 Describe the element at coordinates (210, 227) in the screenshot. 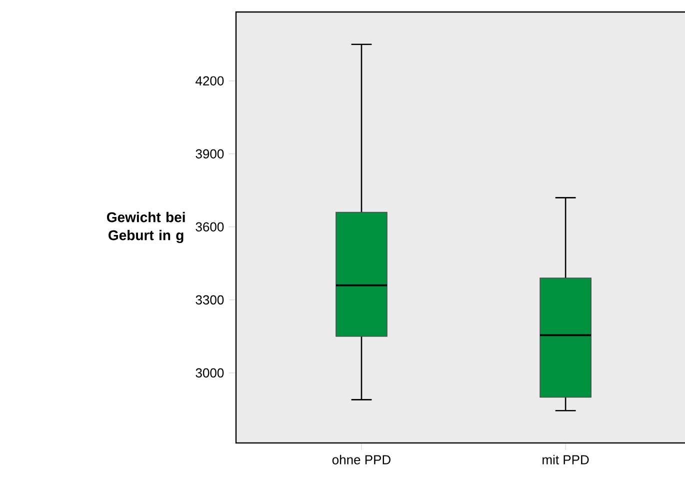

I see `y-tick-label: 3600` at that location.